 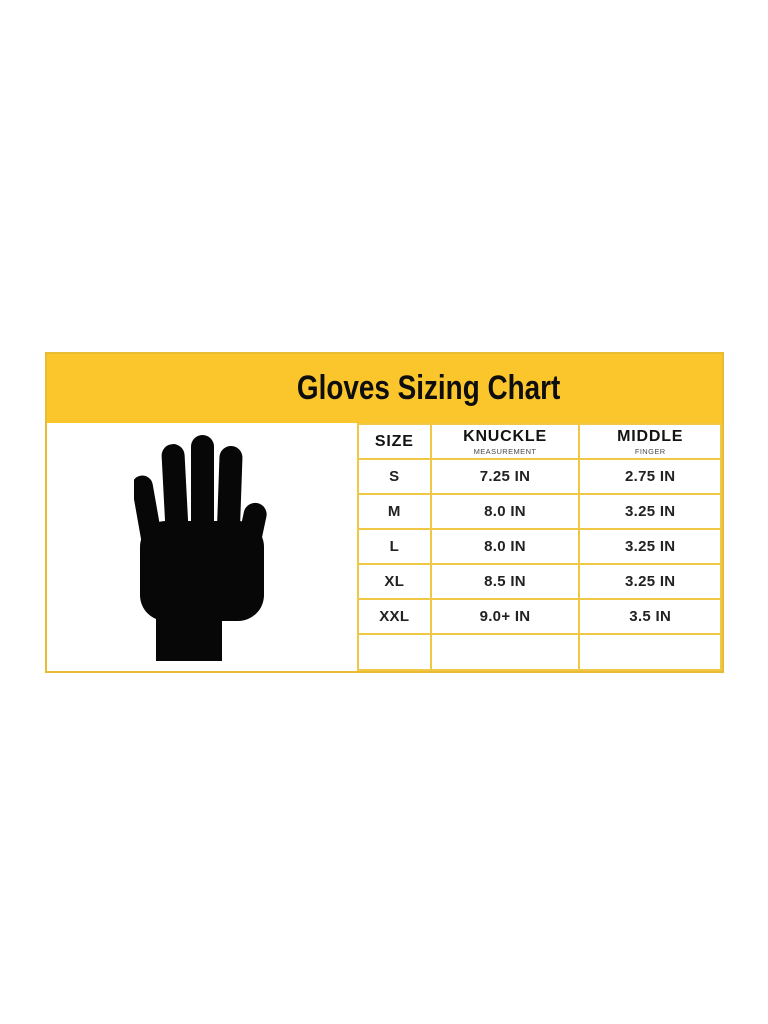 I want to click on table-row: XXL 9.0+ IN 3.5 IN, so click(x=539, y=616).